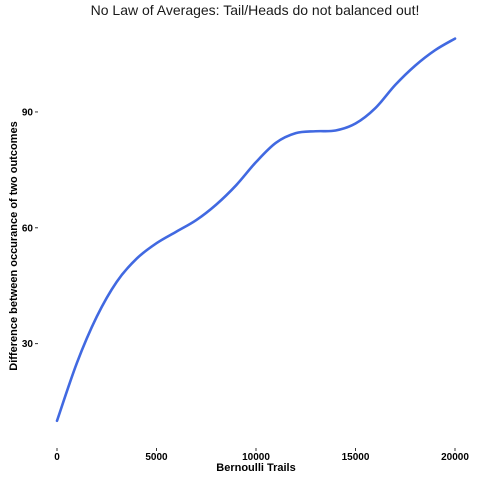 This screenshot has height=480, width=480. I want to click on x-axis-label: Bernoulli Trails, so click(255, 468).